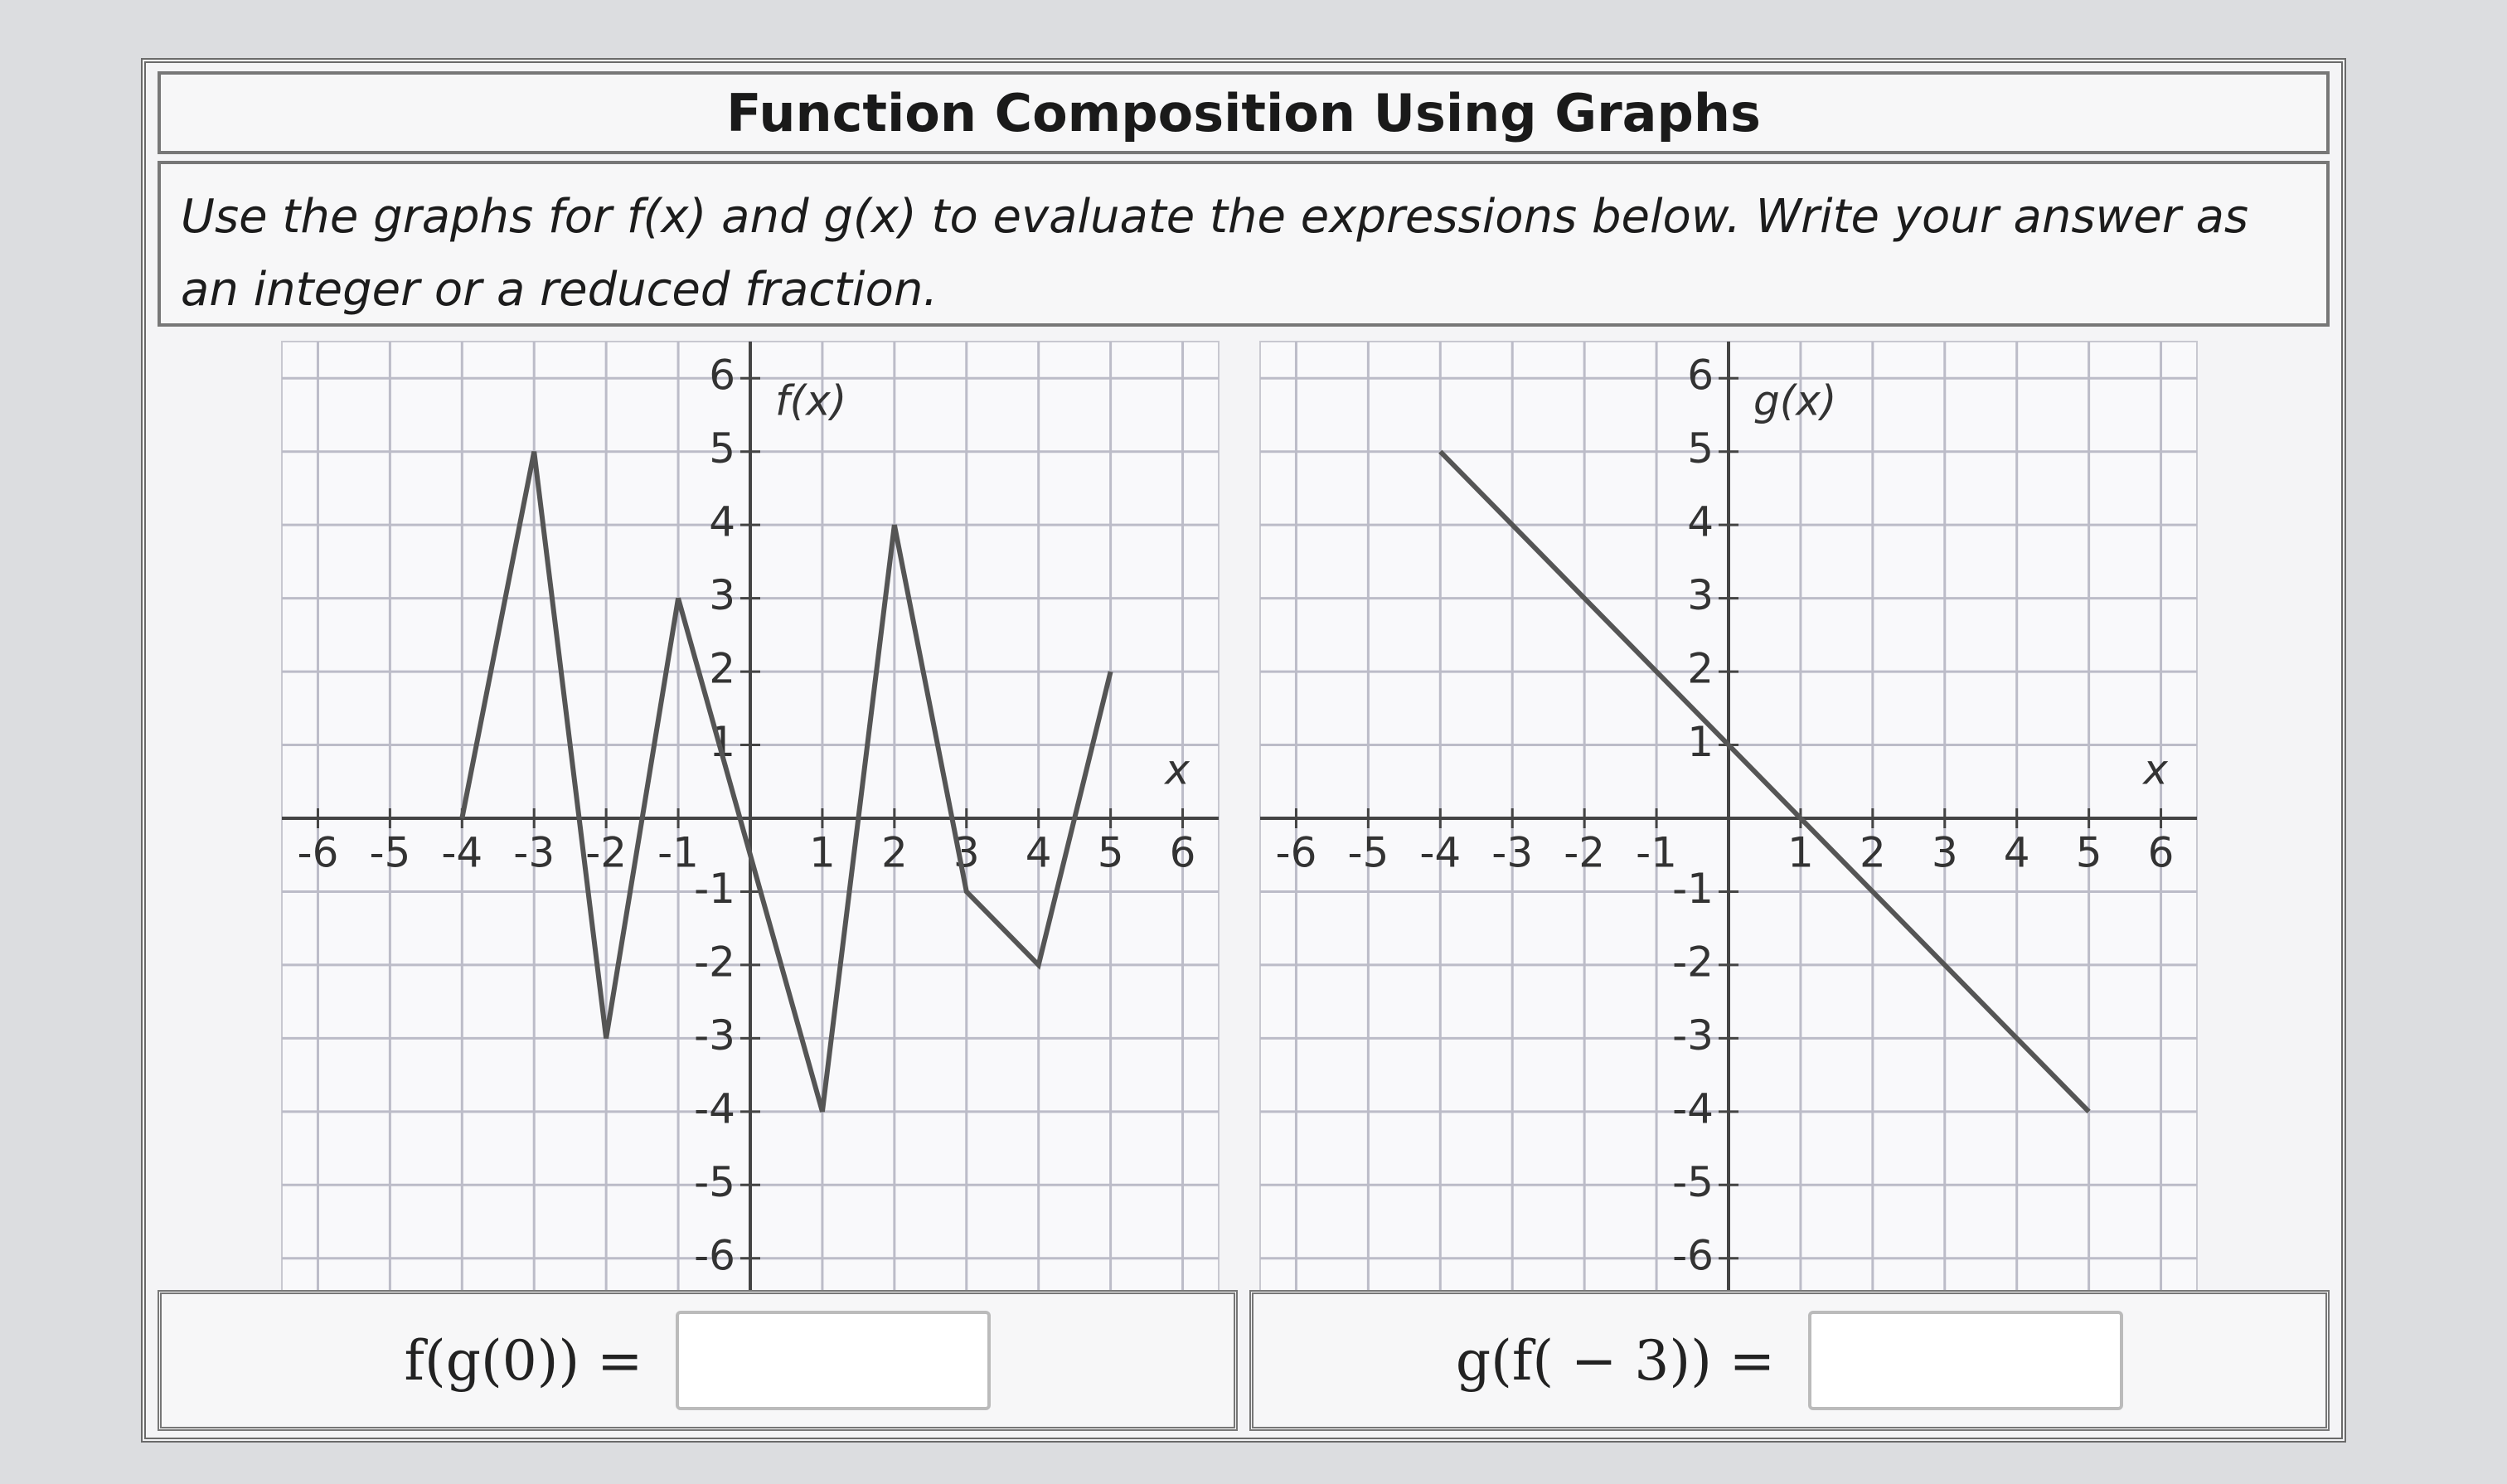 This screenshot has height=1484, width=2507. Describe the element at coordinates (1789, 1361) in the screenshot. I see `question: g(f( − 3)) =` at that location.